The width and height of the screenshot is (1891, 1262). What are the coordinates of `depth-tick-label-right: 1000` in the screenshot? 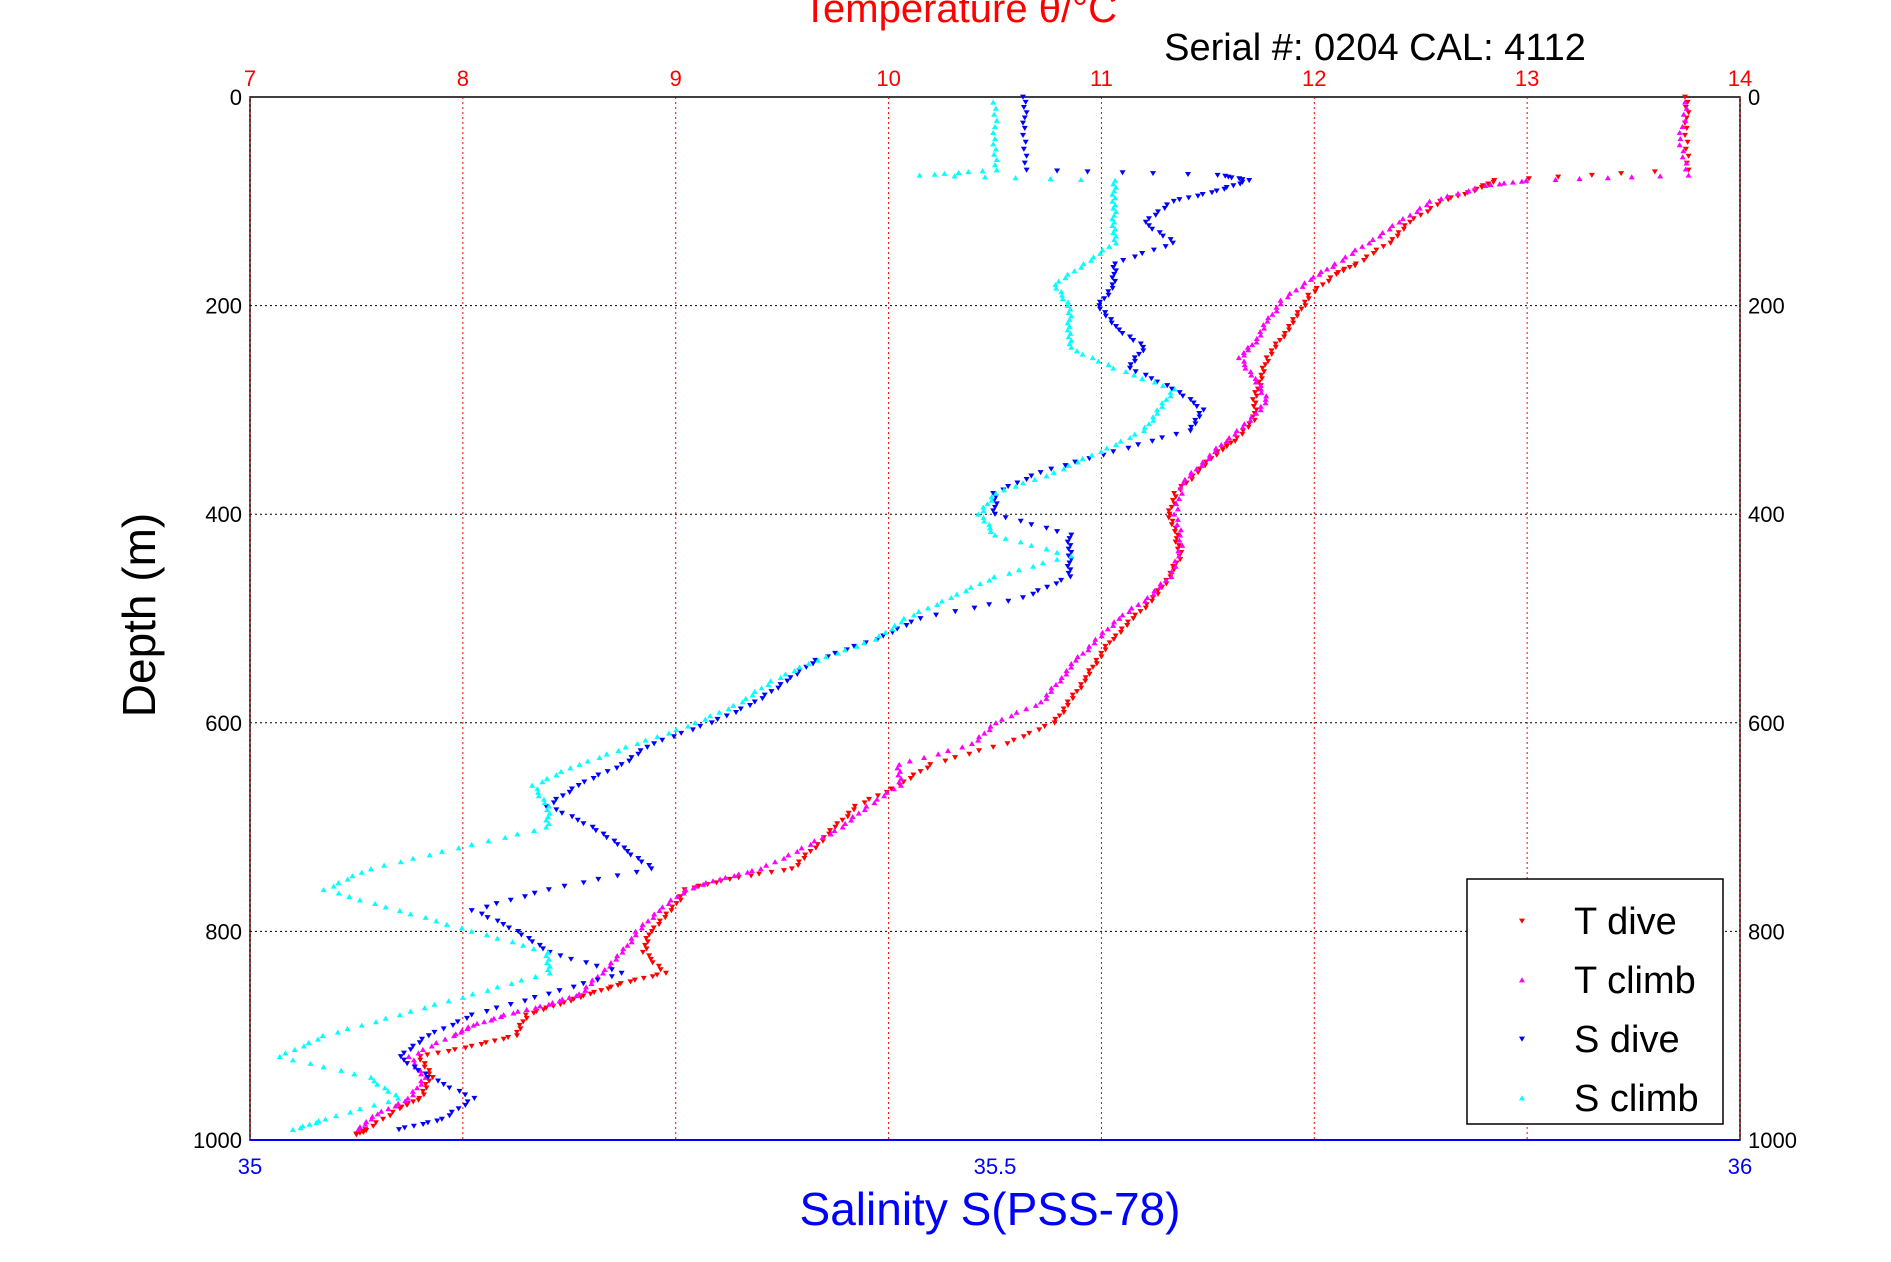 It's located at (1772, 1140).